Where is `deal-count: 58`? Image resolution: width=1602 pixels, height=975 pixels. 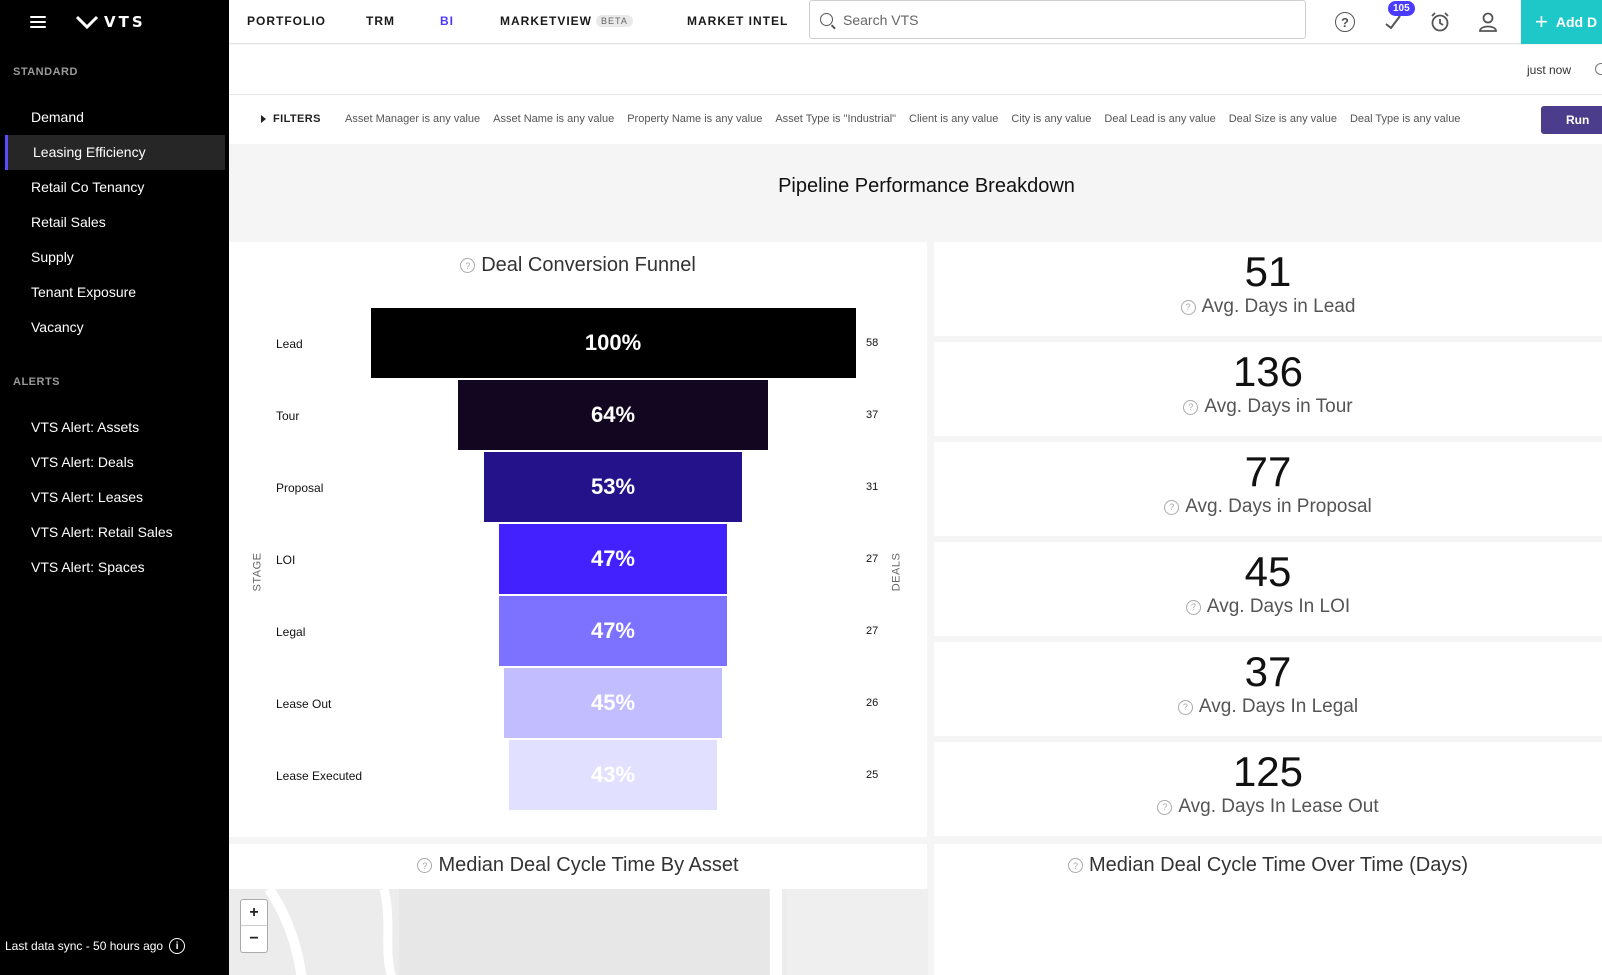 deal-count: 58 is located at coordinates (872, 343).